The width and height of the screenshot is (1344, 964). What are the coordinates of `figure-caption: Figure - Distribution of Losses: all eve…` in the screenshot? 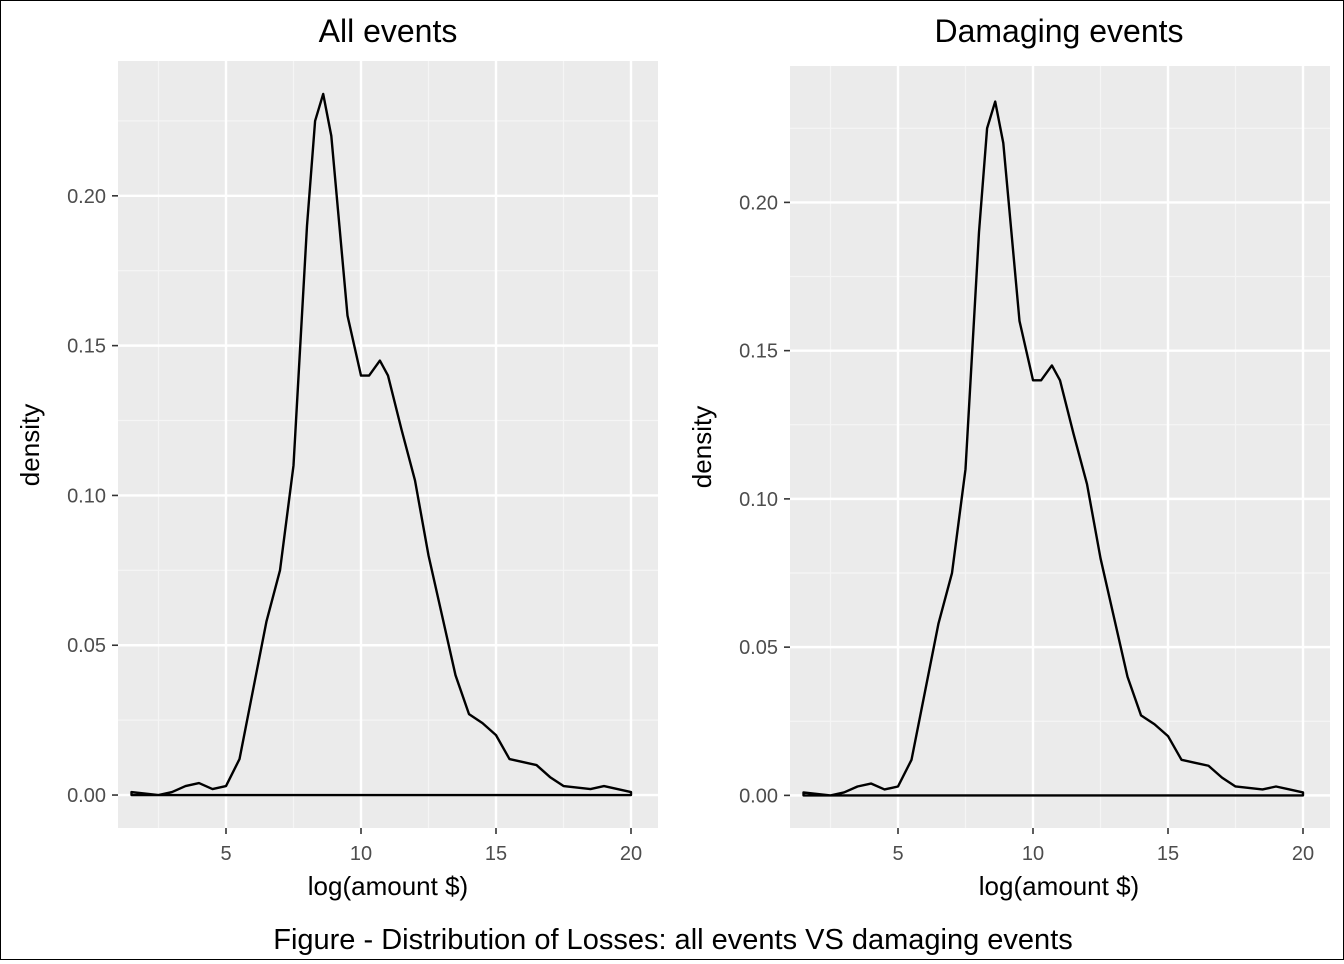 It's located at (673, 940).